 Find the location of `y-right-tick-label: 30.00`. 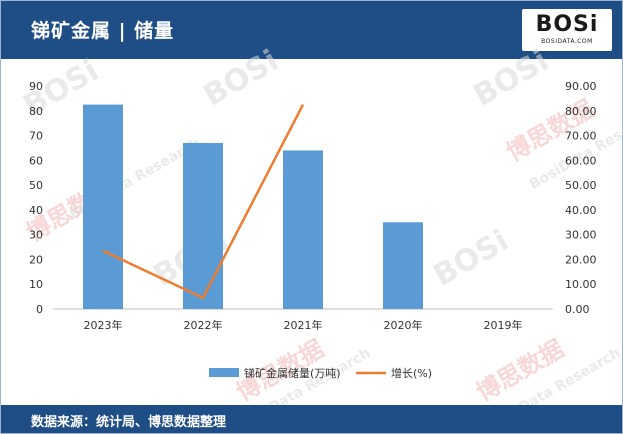

y-right-tick-label: 30.00 is located at coordinates (581, 235).